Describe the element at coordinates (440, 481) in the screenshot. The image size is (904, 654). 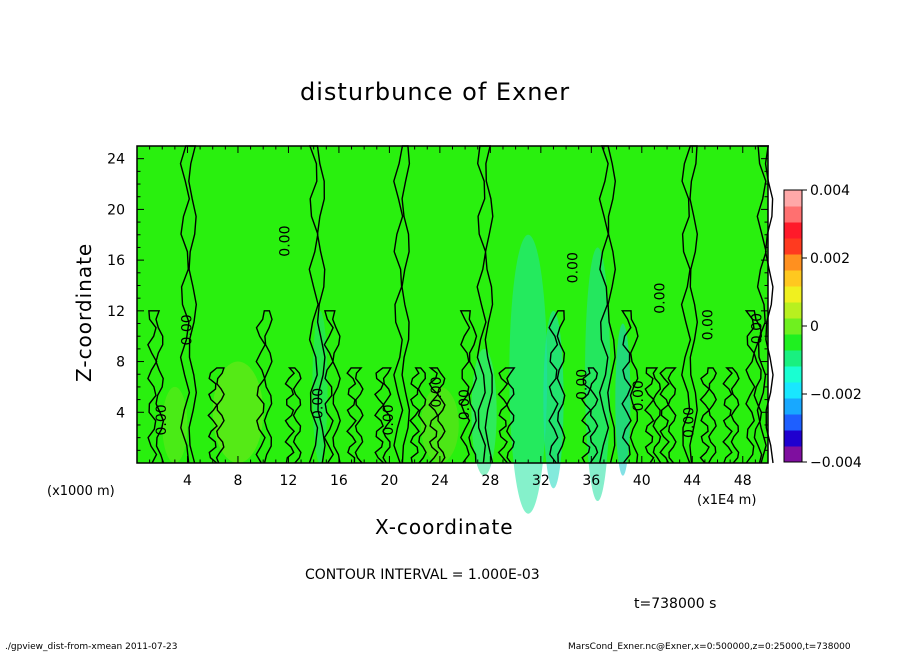
I see `x-tick-label: 24` at that location.